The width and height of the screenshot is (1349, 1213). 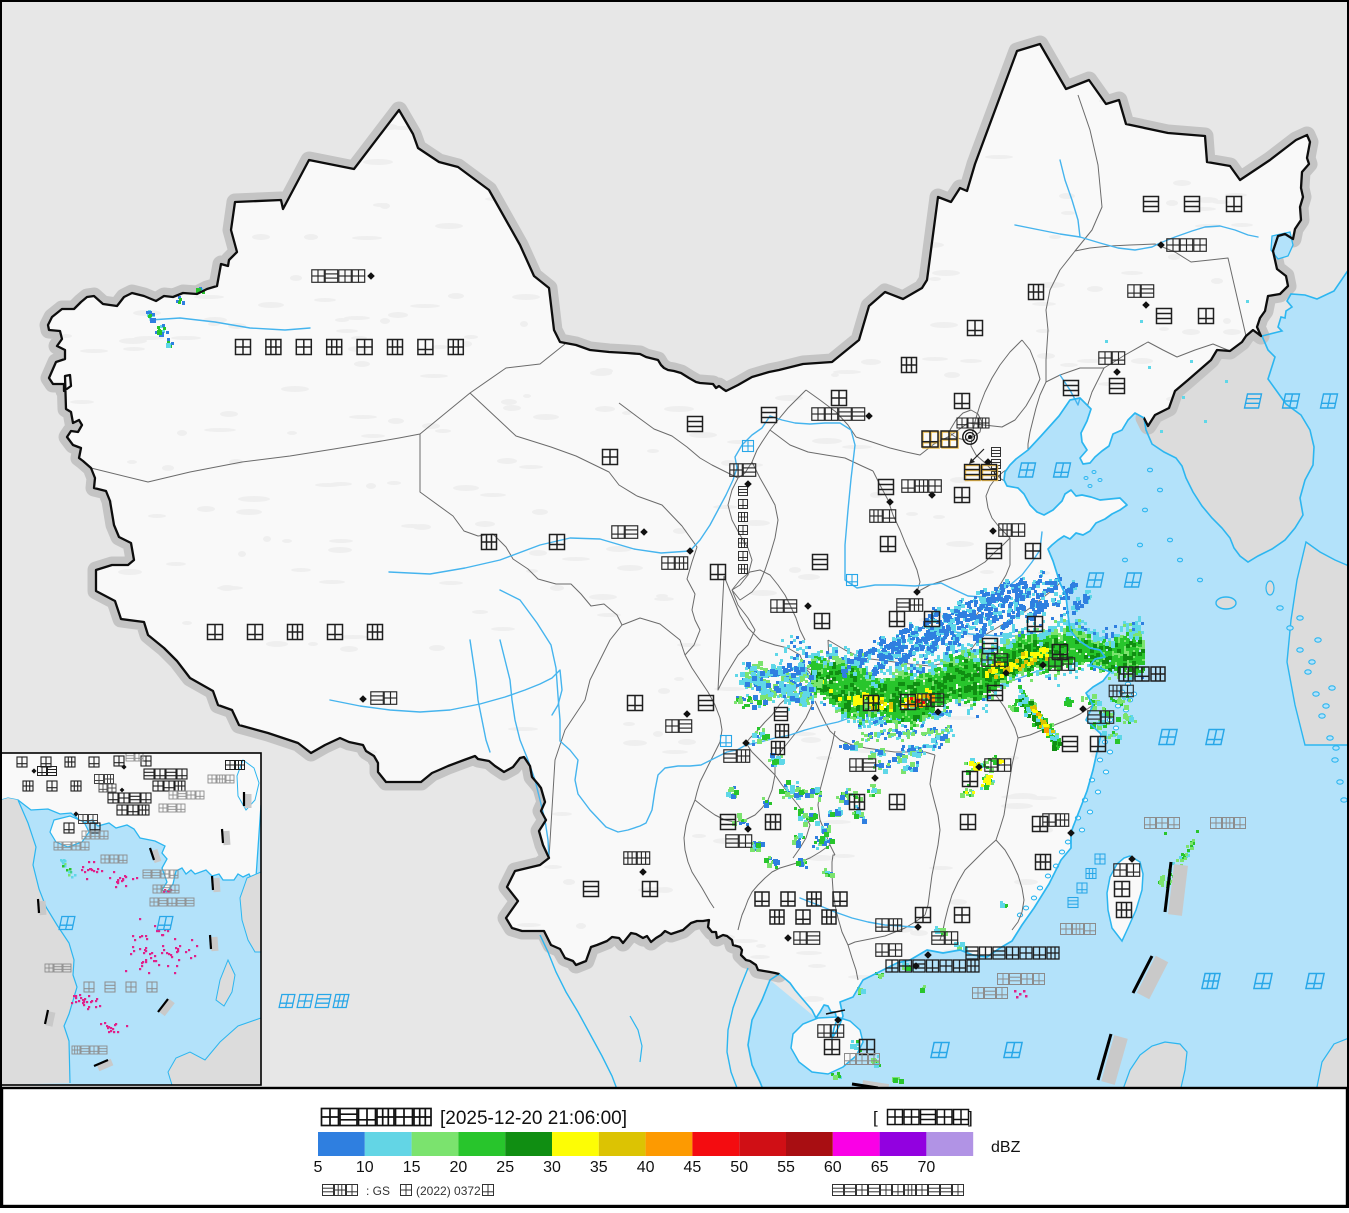 What do you see at coordinates (1006, 1147) in the screenshot?
I see `svg-text: dBZ` at bounding box center [1006, 1147].